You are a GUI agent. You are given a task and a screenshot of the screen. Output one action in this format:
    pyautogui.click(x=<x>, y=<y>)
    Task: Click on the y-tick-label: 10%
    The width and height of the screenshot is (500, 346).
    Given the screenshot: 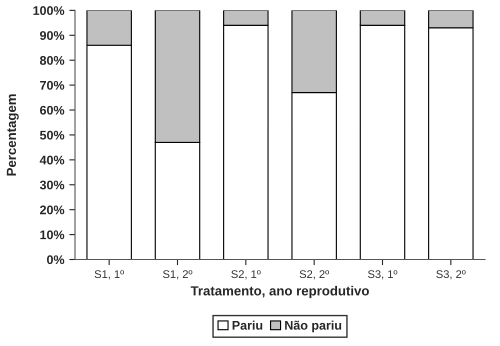 What is the action you would take?
    pyautogui.click(x=52, y=235)
    